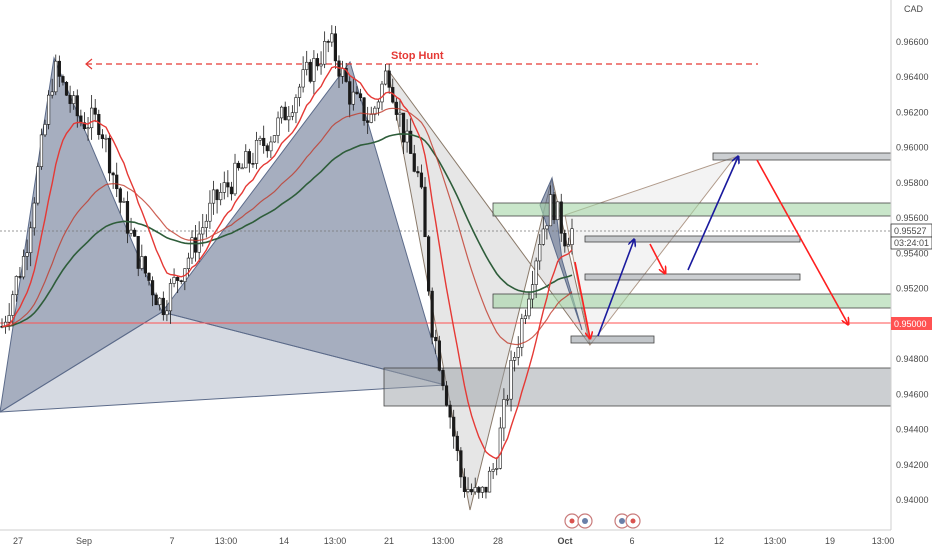 This screenshot has width=932, height=550. Describe the element at coordinates (89, 64) in the screenshot. I see `stop-hunt-arrowhead` at that location.